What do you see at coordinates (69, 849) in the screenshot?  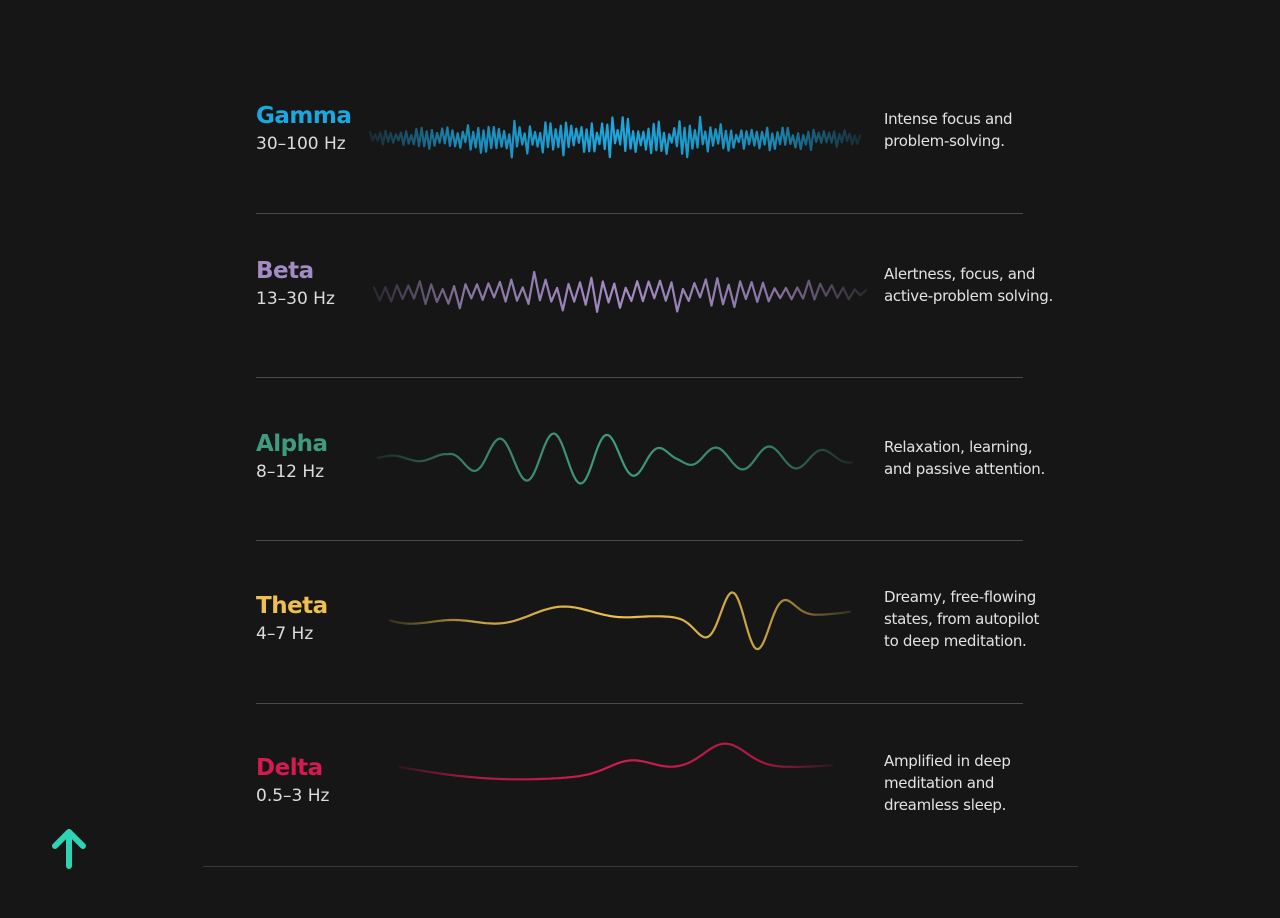 I see `arrow-up-icon` at bounding box center [69, 849].